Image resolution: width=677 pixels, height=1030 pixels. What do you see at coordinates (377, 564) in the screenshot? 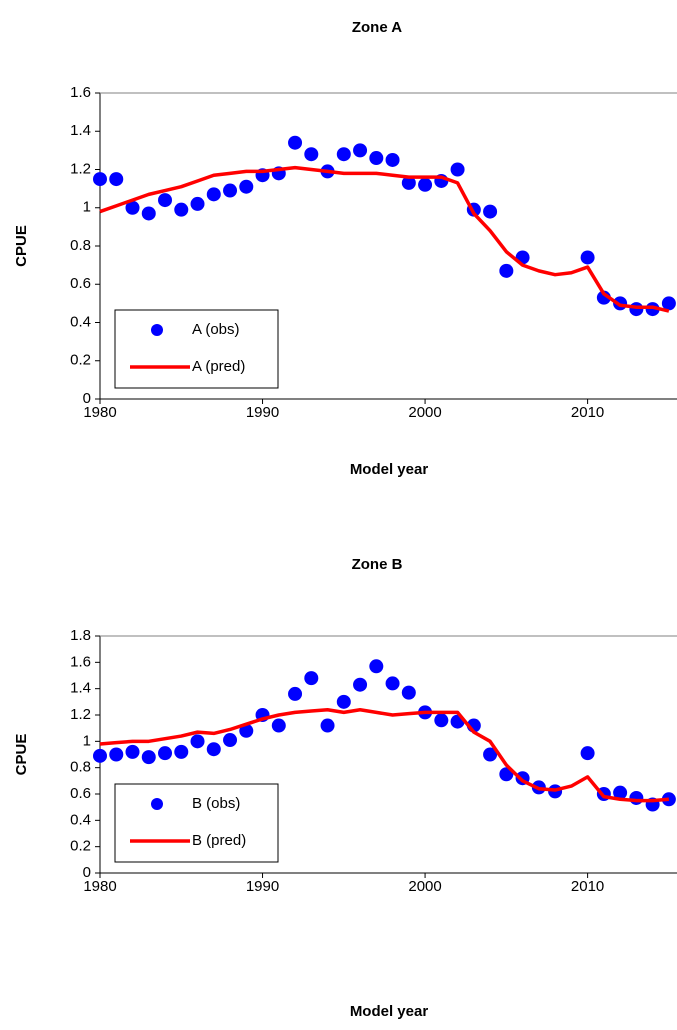
I see `chart-title: Zone B` at bounding box center [377, 564].